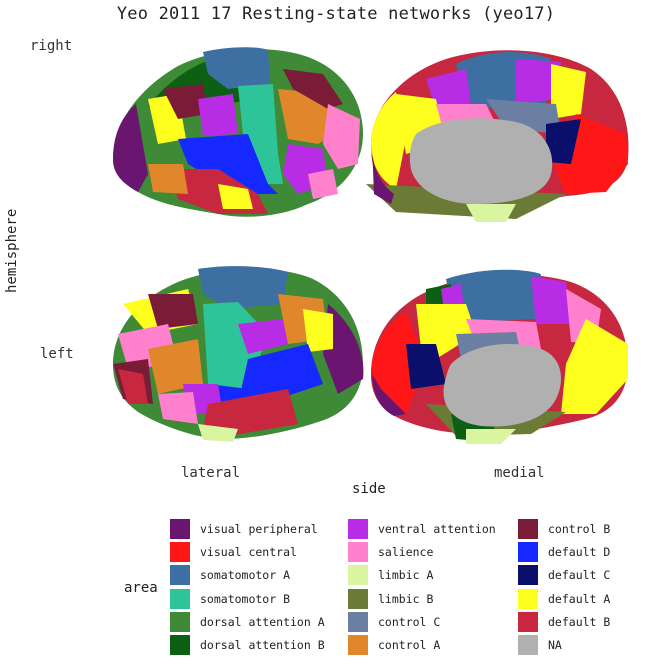 This screenshot has width=672, height=672. I want to click on legend-item: control B, so click(564, 529).